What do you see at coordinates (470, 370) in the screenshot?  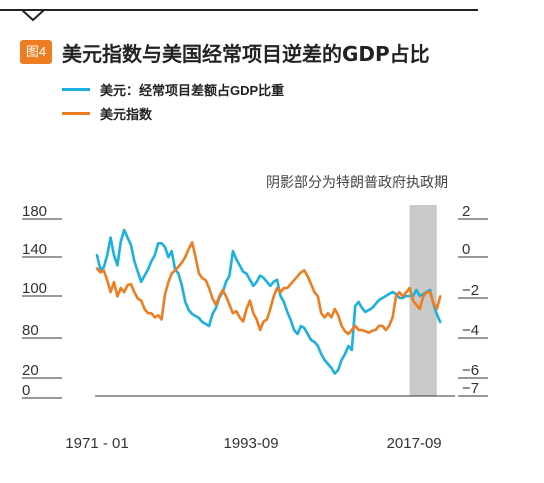 I see `right-tick-label: −6` at bounding box center [470, 370].